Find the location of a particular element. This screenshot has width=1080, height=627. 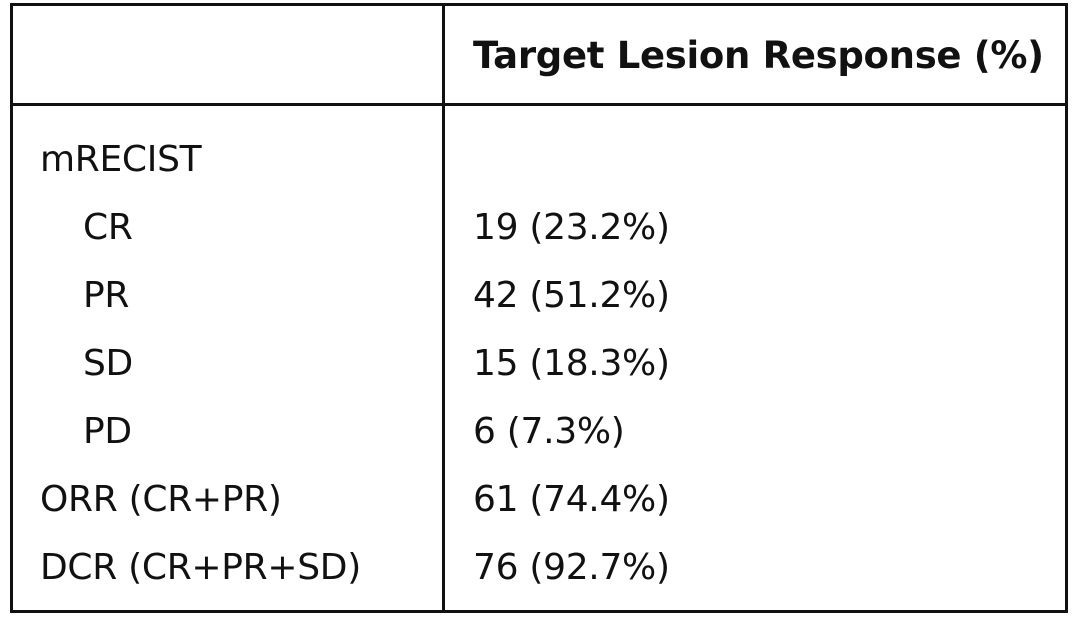

row-label: PR is located at coordinates (106, 295).